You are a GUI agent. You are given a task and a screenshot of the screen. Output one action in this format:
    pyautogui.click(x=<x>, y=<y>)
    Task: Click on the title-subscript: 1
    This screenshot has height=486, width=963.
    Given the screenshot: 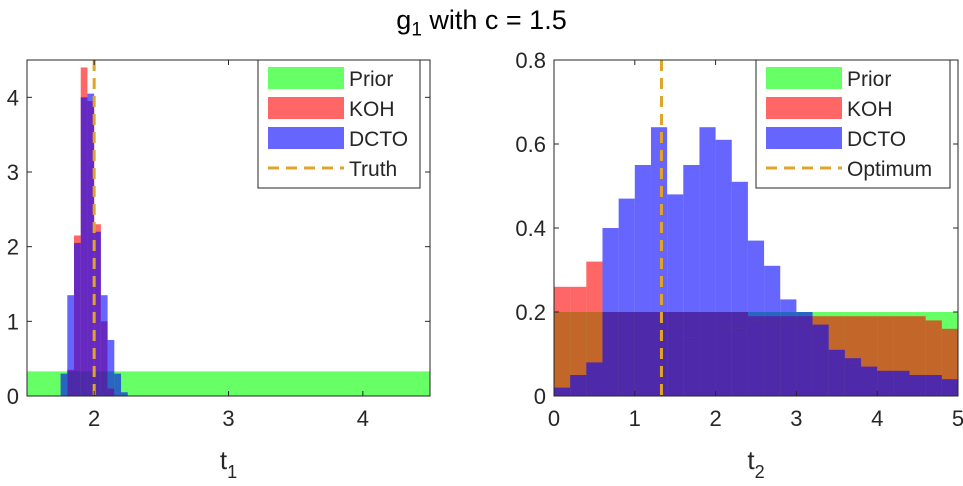 What is the action you would take?
    pyautogui.click(x=416, y=30)
    